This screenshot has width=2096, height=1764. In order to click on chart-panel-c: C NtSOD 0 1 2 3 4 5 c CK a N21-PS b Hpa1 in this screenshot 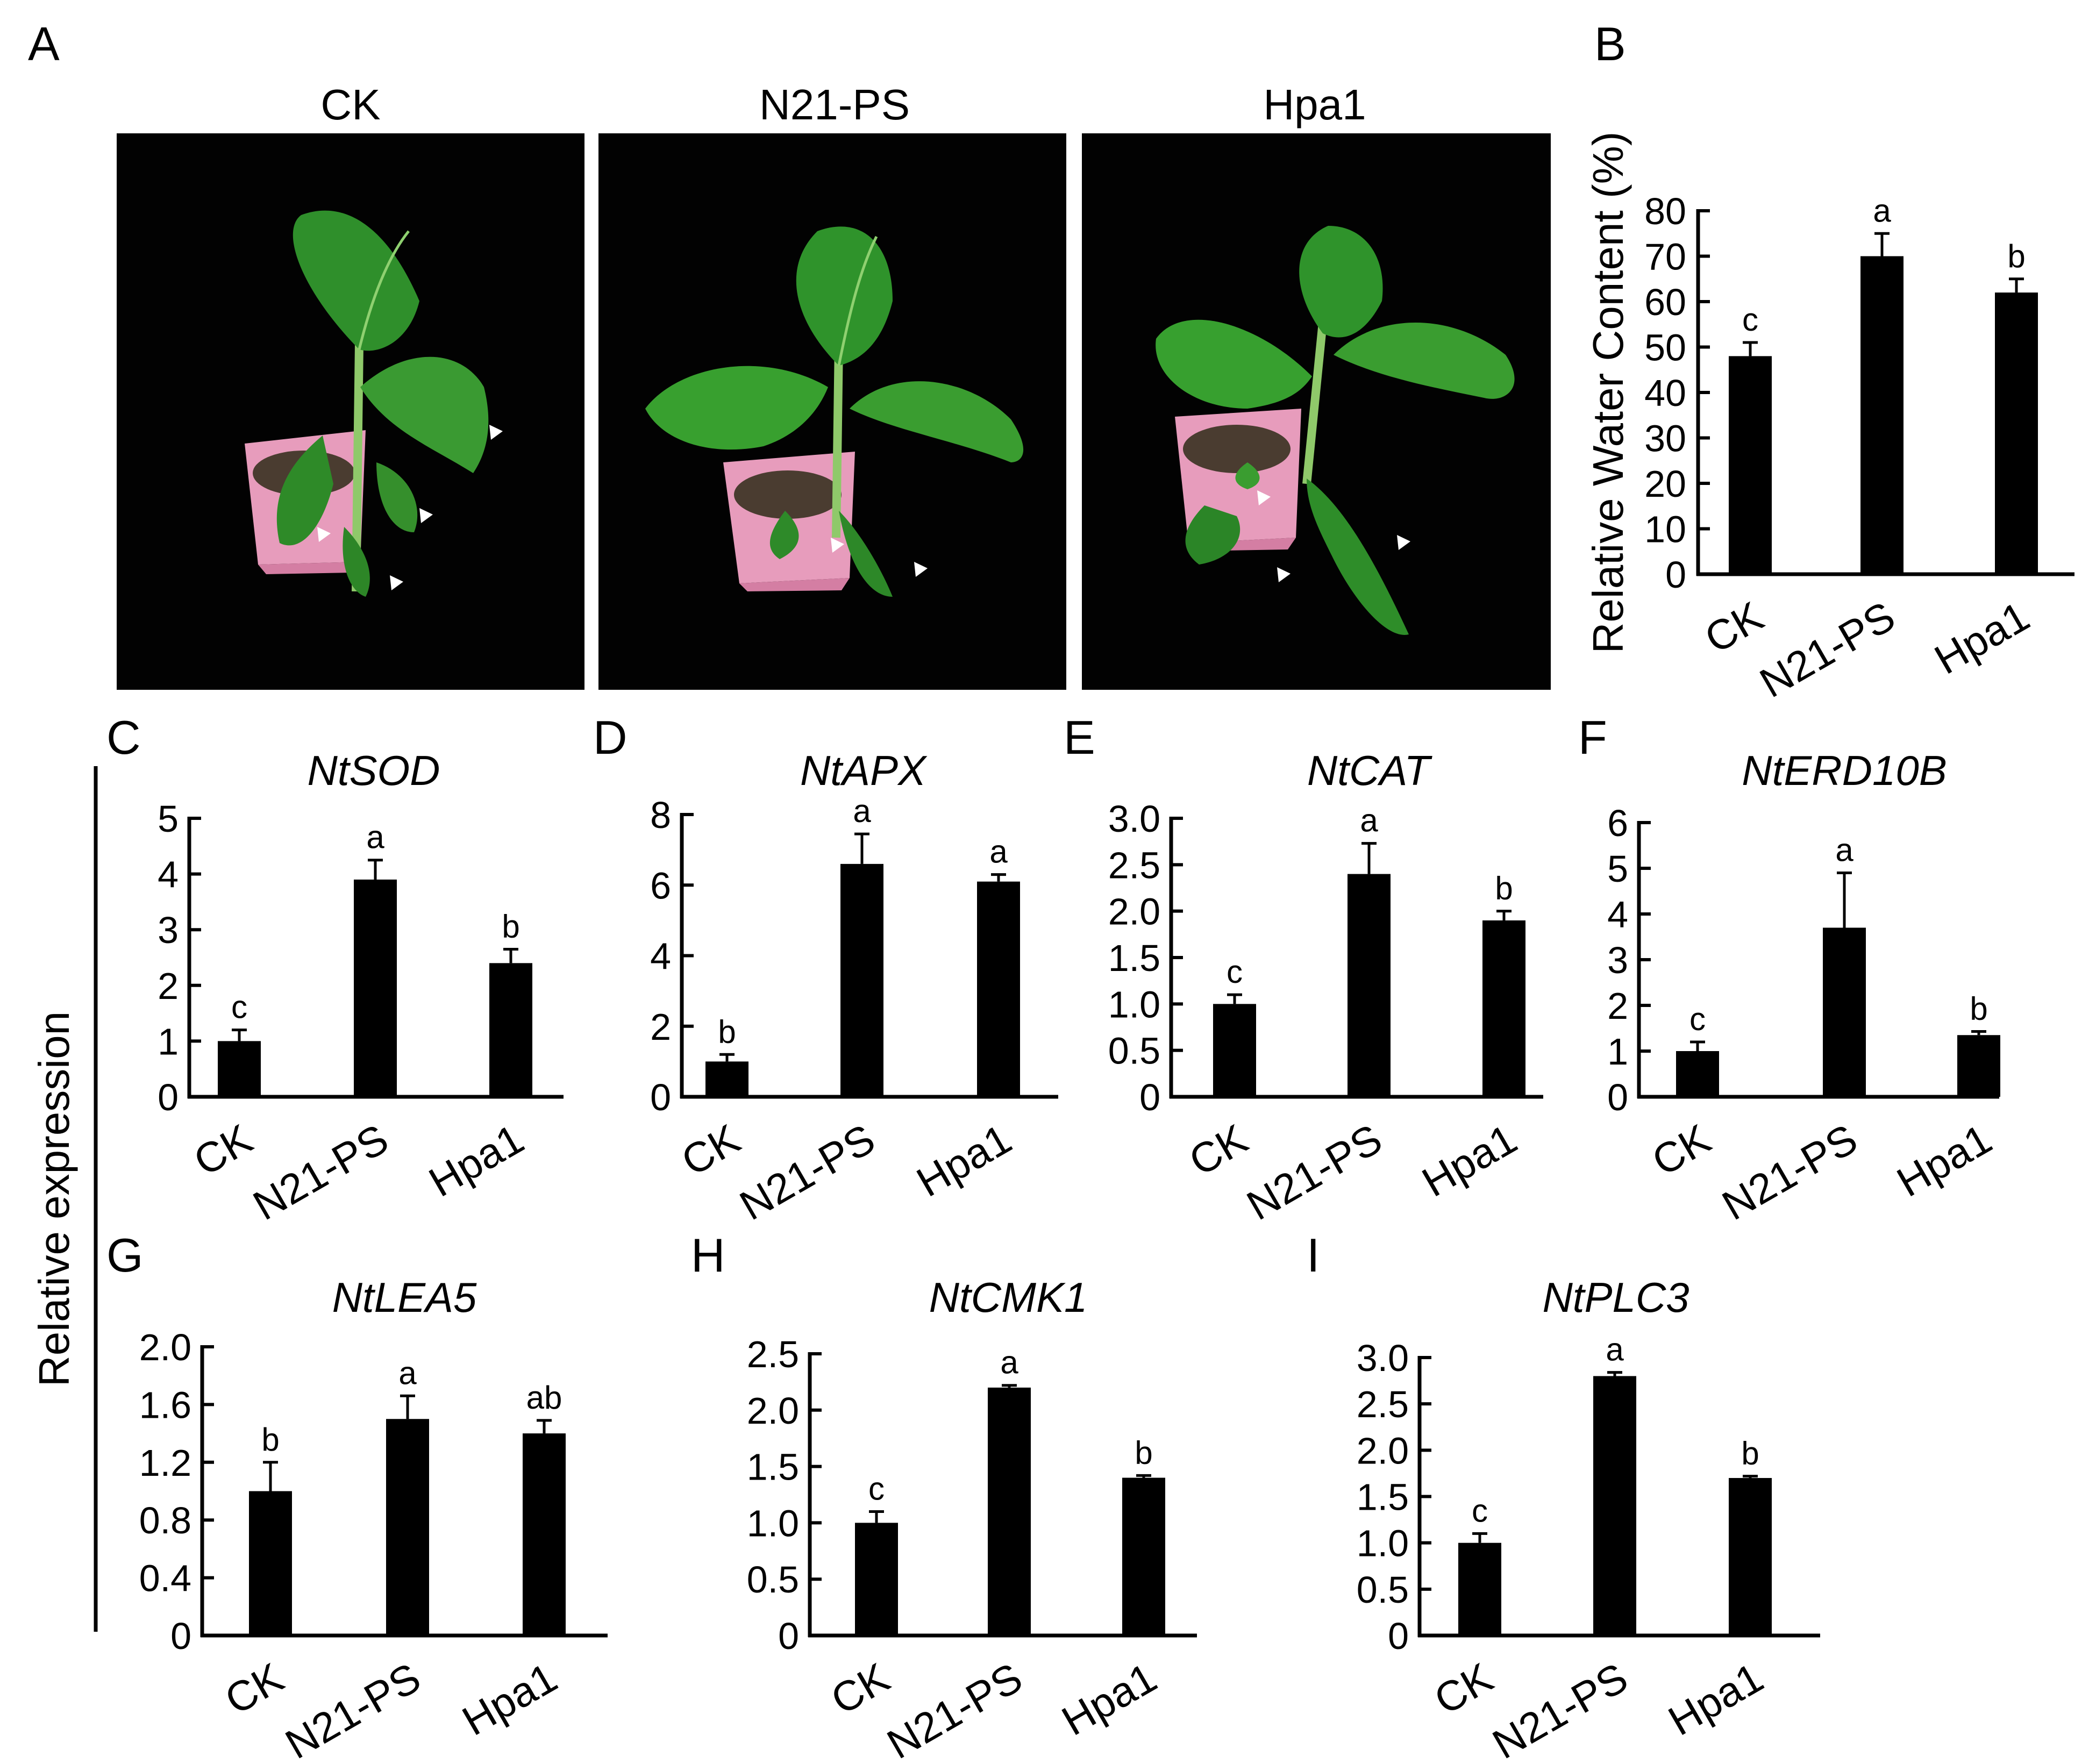, I will do `click(335, 970)`.